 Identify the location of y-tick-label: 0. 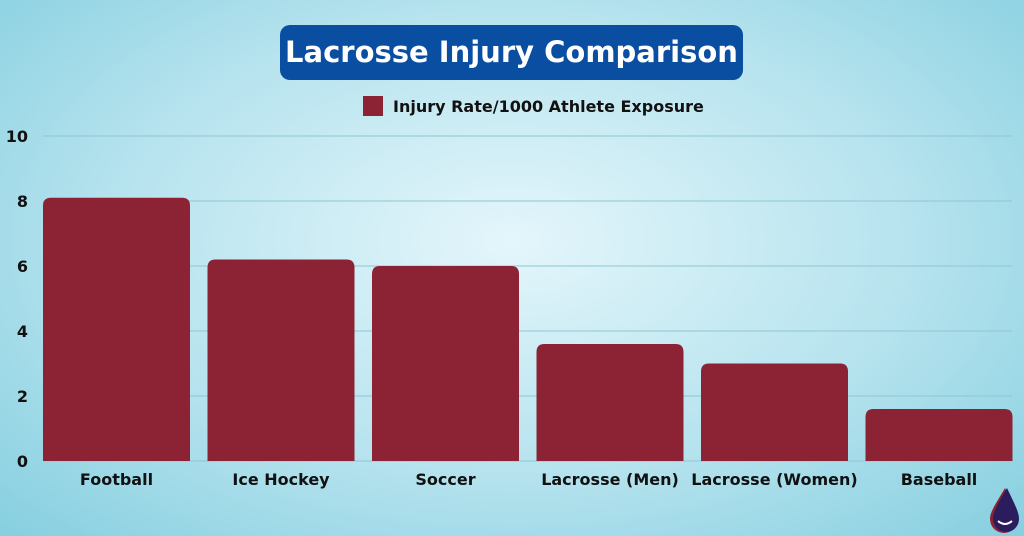
(22, 461).